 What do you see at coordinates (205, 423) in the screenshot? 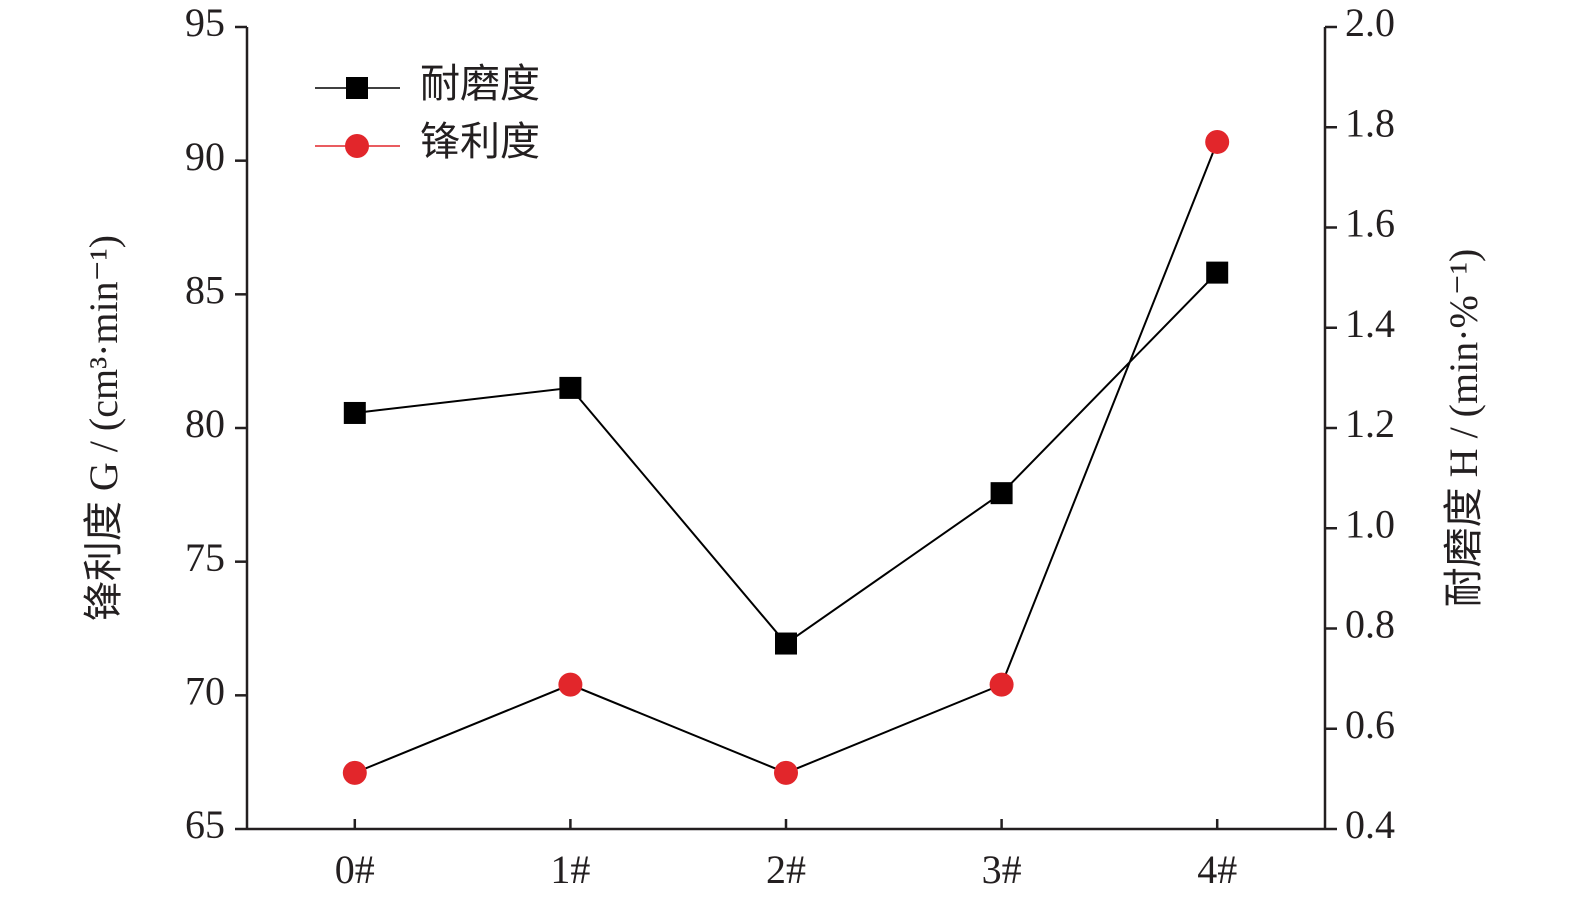
I see `y-tick-label: 80` at bounding box center [205, 423].